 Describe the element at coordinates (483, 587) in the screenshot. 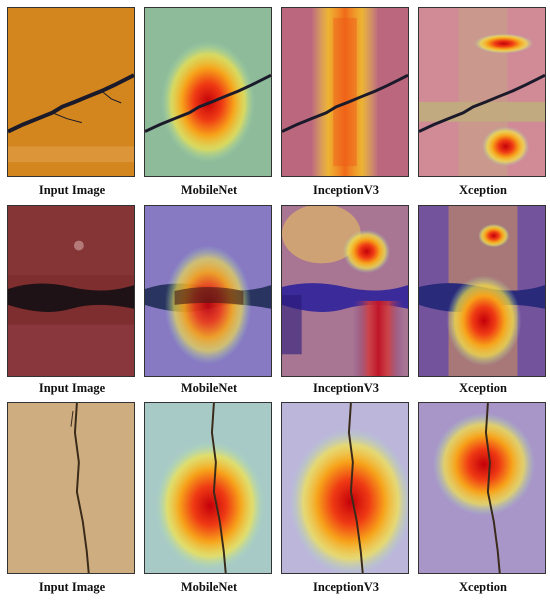

I see `row3-caption-xception: Xception` at that location.